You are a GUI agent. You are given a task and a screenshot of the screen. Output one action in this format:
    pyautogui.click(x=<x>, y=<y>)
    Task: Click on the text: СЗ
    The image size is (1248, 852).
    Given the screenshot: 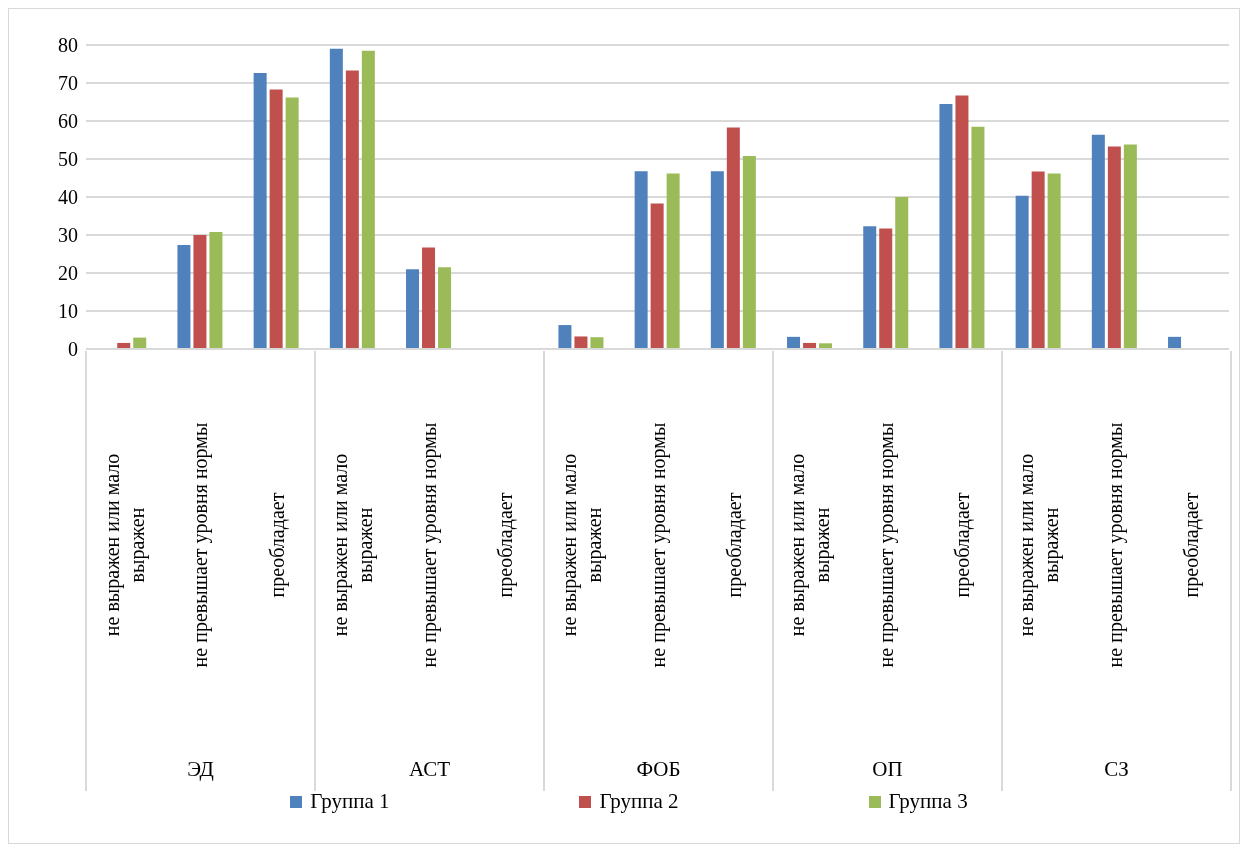 What is the action you would take?
    pyautogui.click(x=1116, y=769)
    